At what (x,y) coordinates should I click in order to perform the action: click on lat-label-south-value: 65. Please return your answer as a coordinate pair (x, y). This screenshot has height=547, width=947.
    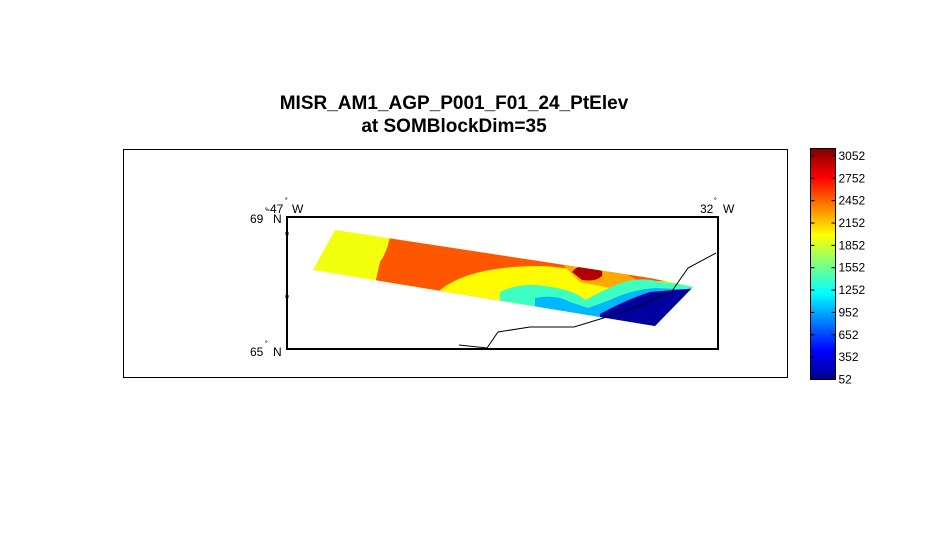
    Looking at the image, I should click on (257, 352).